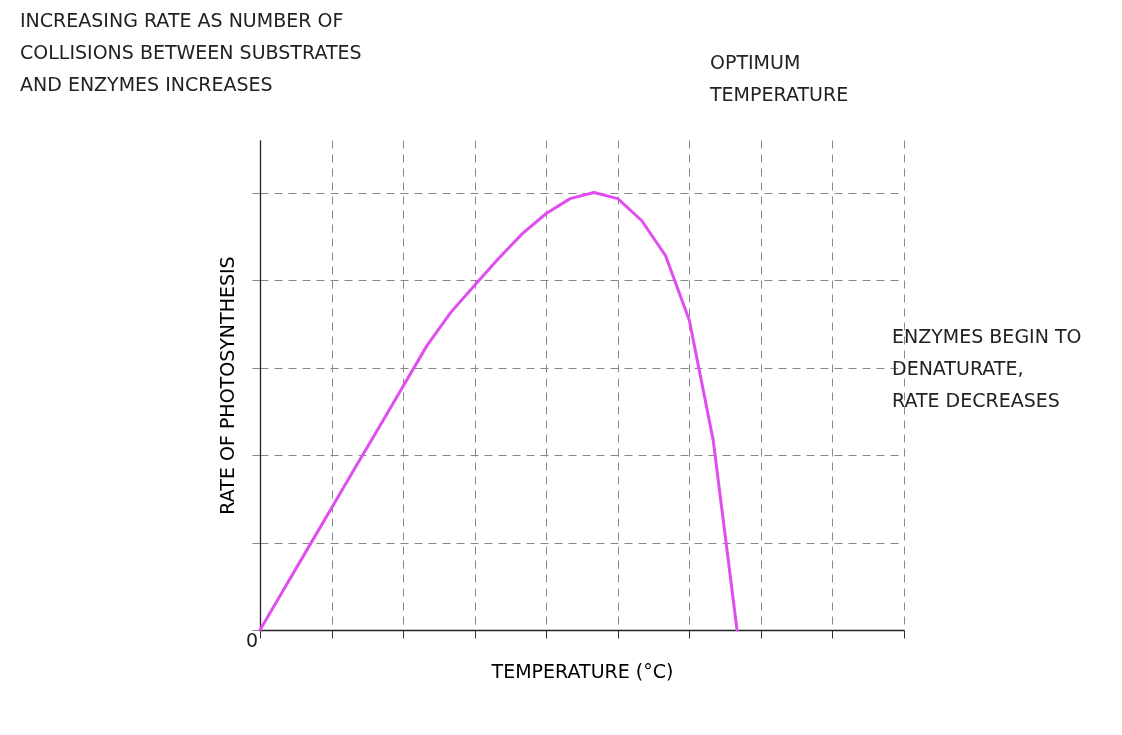  I want to click on text: INCREASING RATE AS NUMBER OF COLLISIONS BETWEEN SUBSTRATES AND ENZYMES INCREASES, so click(191, 52).